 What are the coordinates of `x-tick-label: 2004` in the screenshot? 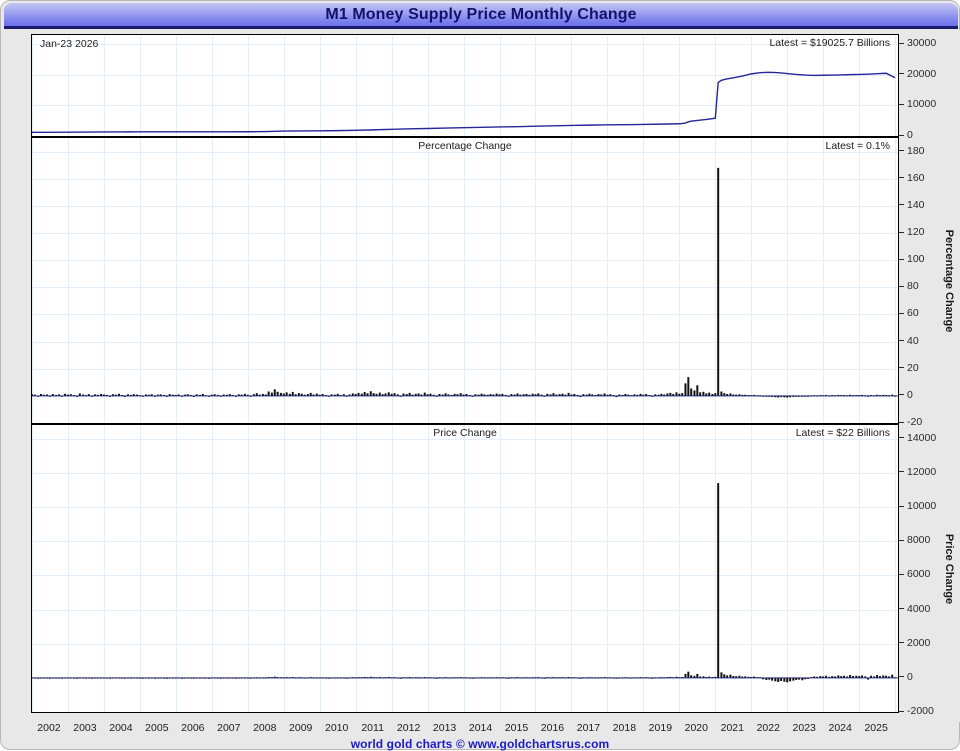 It's located at (121, 728).